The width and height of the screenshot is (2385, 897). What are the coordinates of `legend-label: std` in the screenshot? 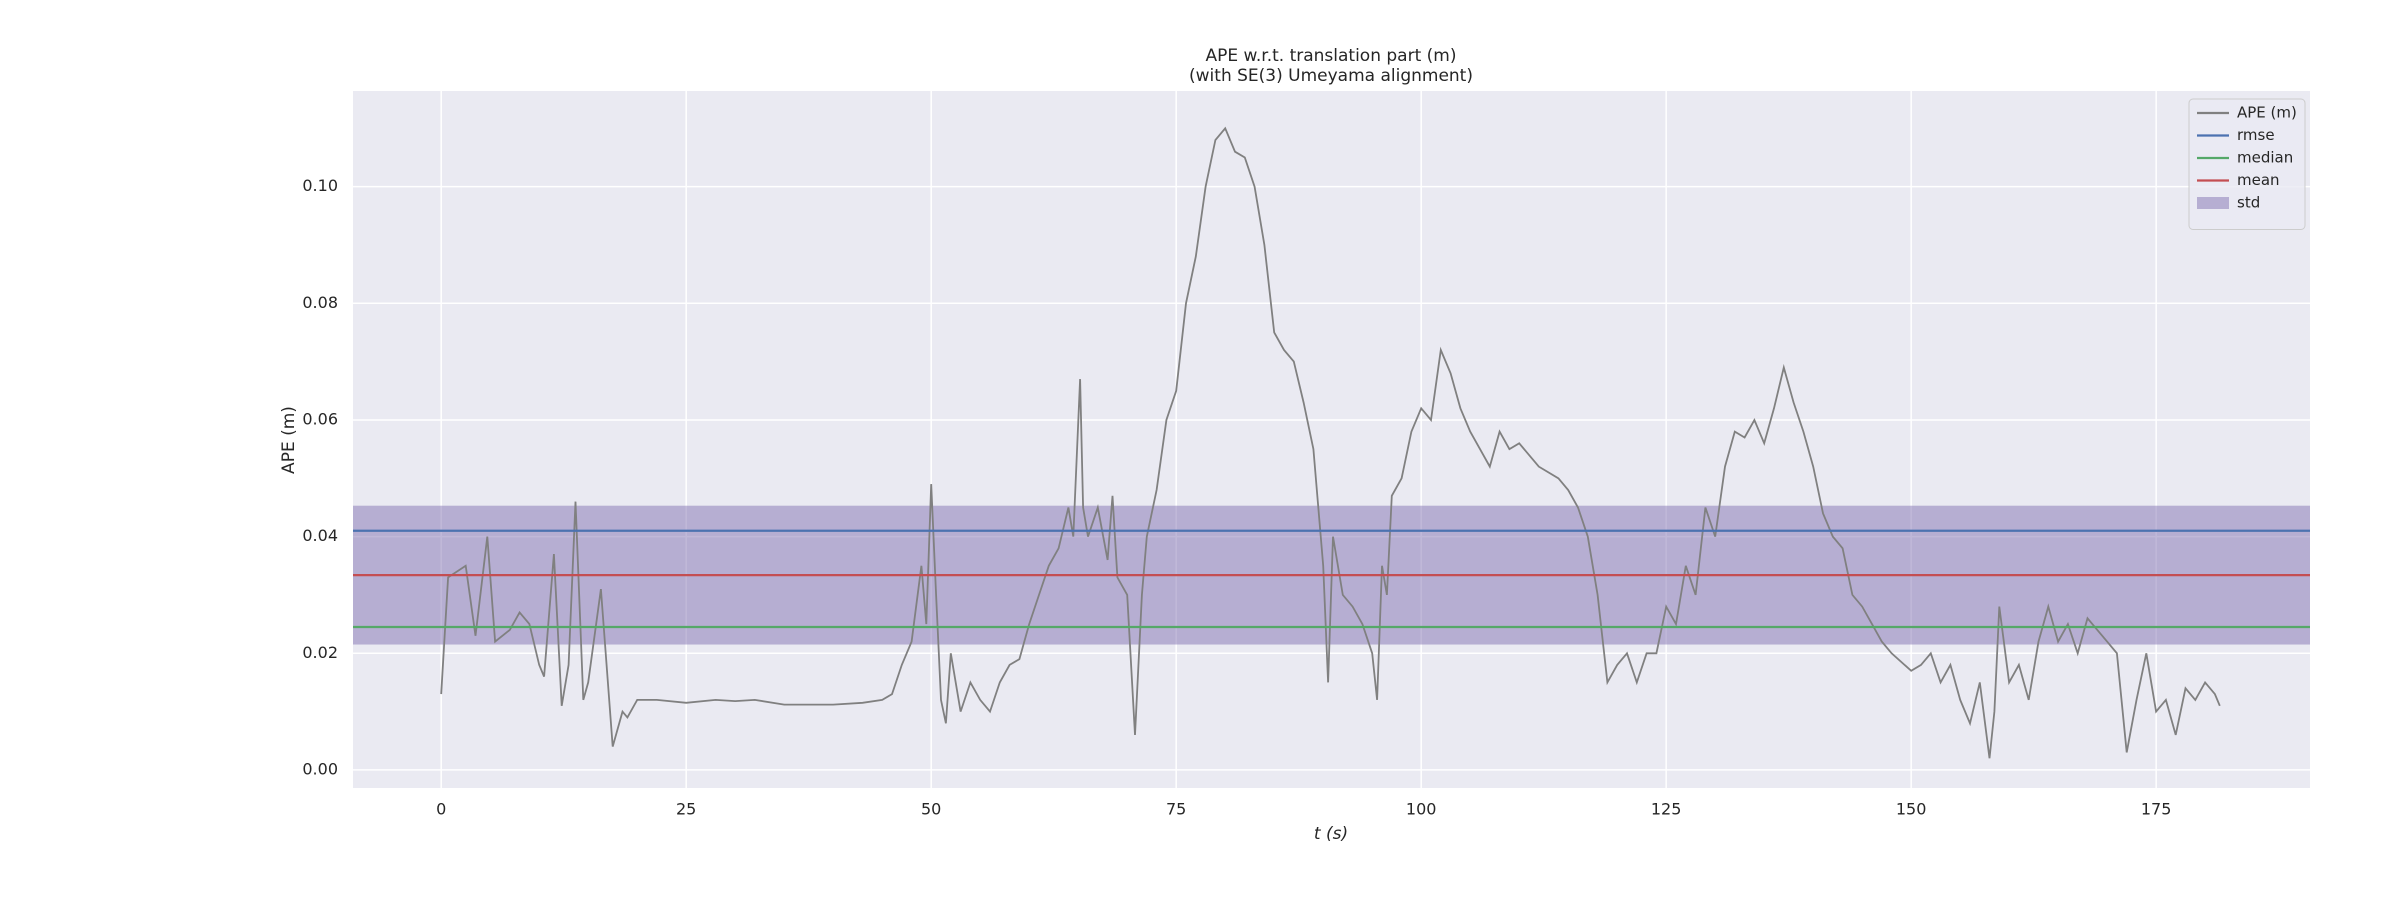 It's located at (2248, 203).